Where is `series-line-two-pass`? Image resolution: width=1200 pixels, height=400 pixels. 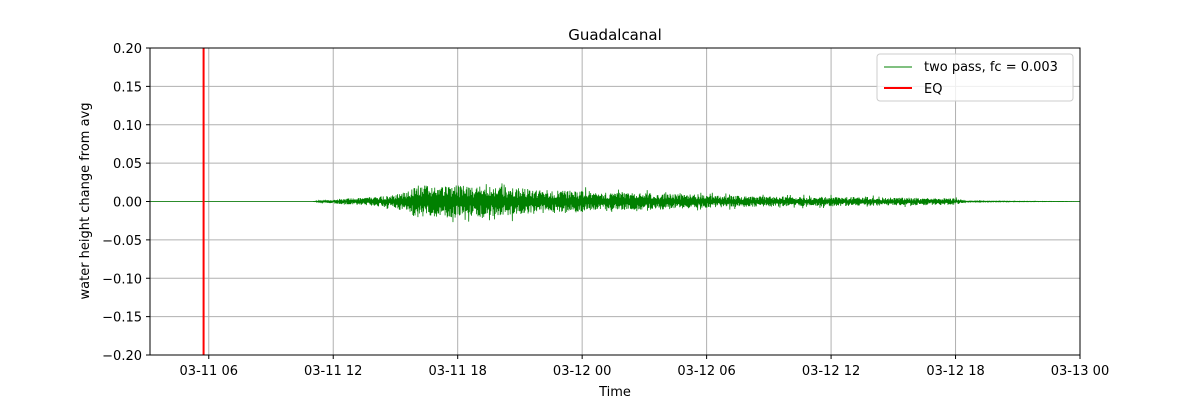 series-line-two-pass is located at coordinates (615, 203).